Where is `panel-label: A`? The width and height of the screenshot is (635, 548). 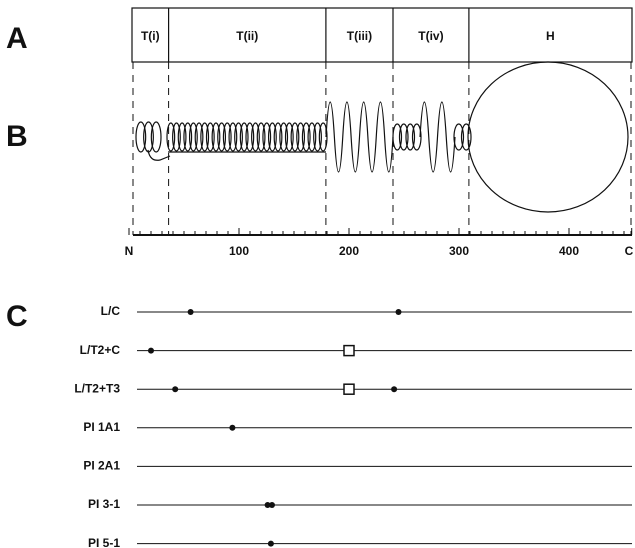
panel-label: A is located at coordinates (17, 38).